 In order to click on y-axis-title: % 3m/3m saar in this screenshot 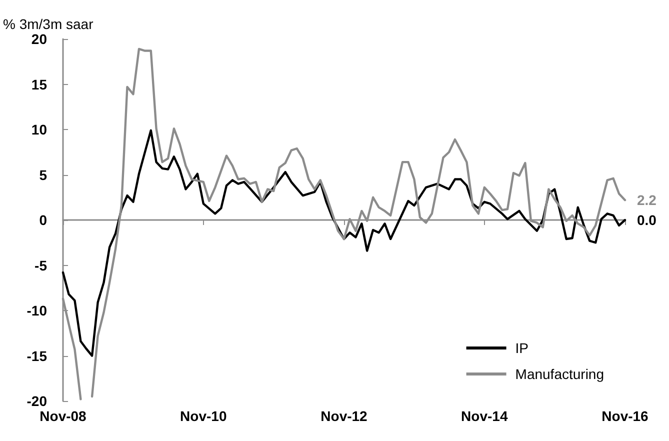, I will do `click(48, 24)`.